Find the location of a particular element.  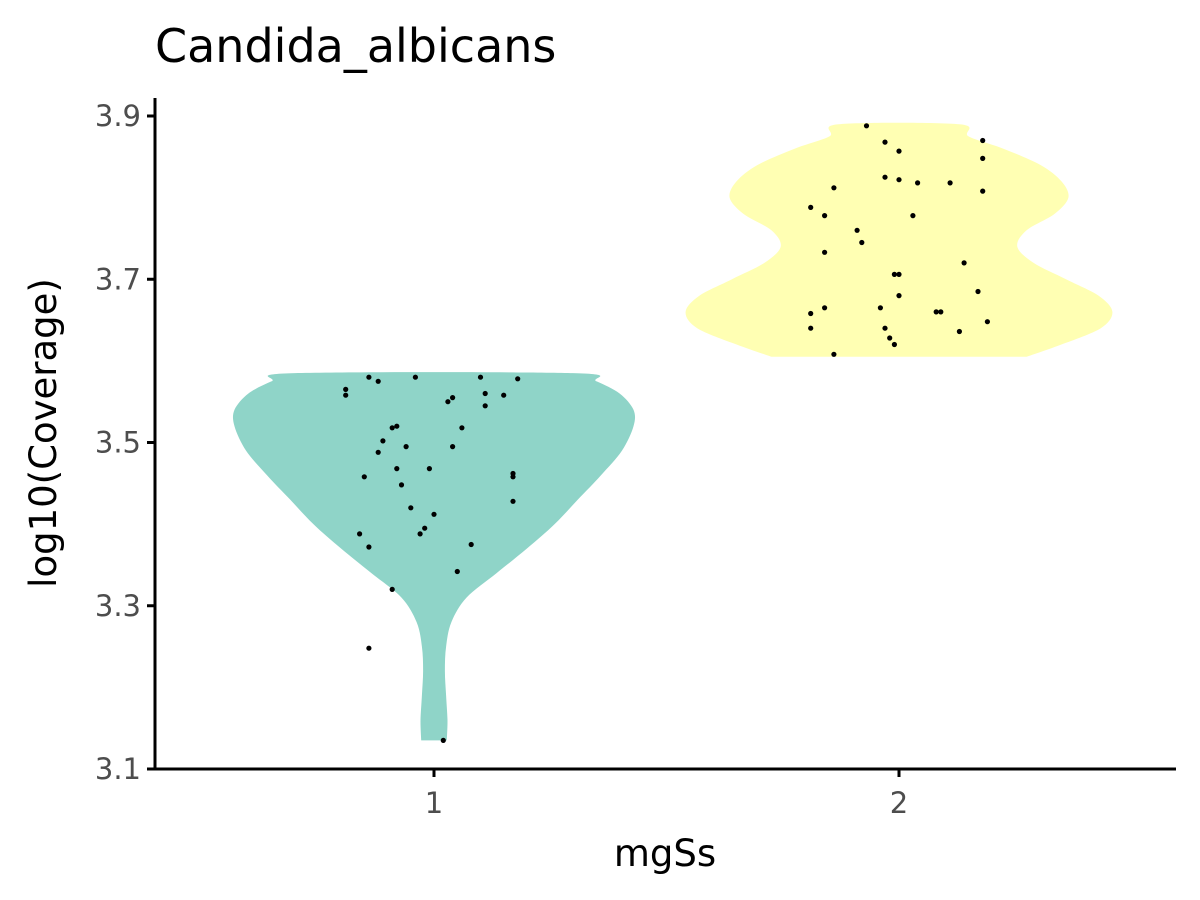

y-tick-label-3.5: 3.5 is located at coordinates (118, 443).